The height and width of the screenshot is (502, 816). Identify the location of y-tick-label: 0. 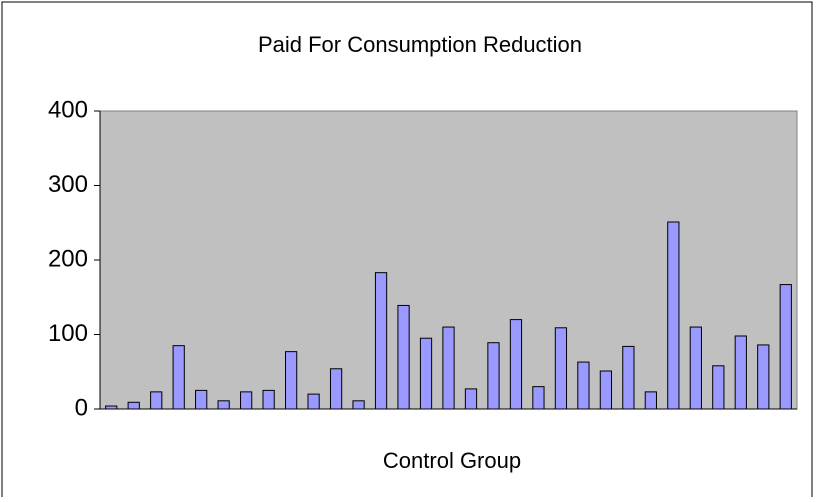
(81, 407).